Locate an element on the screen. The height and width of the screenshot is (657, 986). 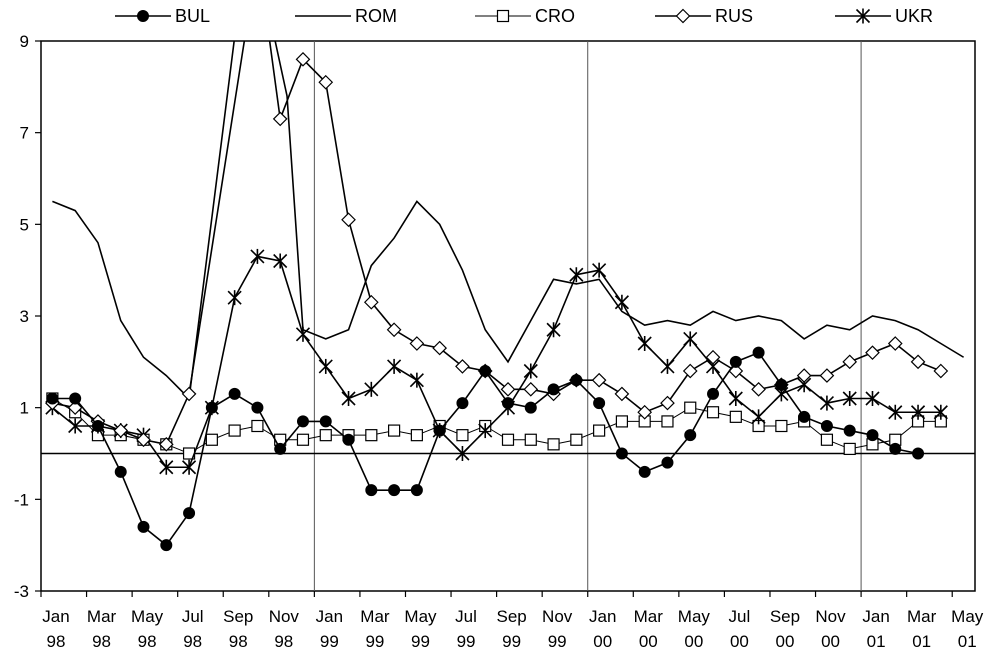
legend-item-rus: RUS is located at coordinates (704, 16).